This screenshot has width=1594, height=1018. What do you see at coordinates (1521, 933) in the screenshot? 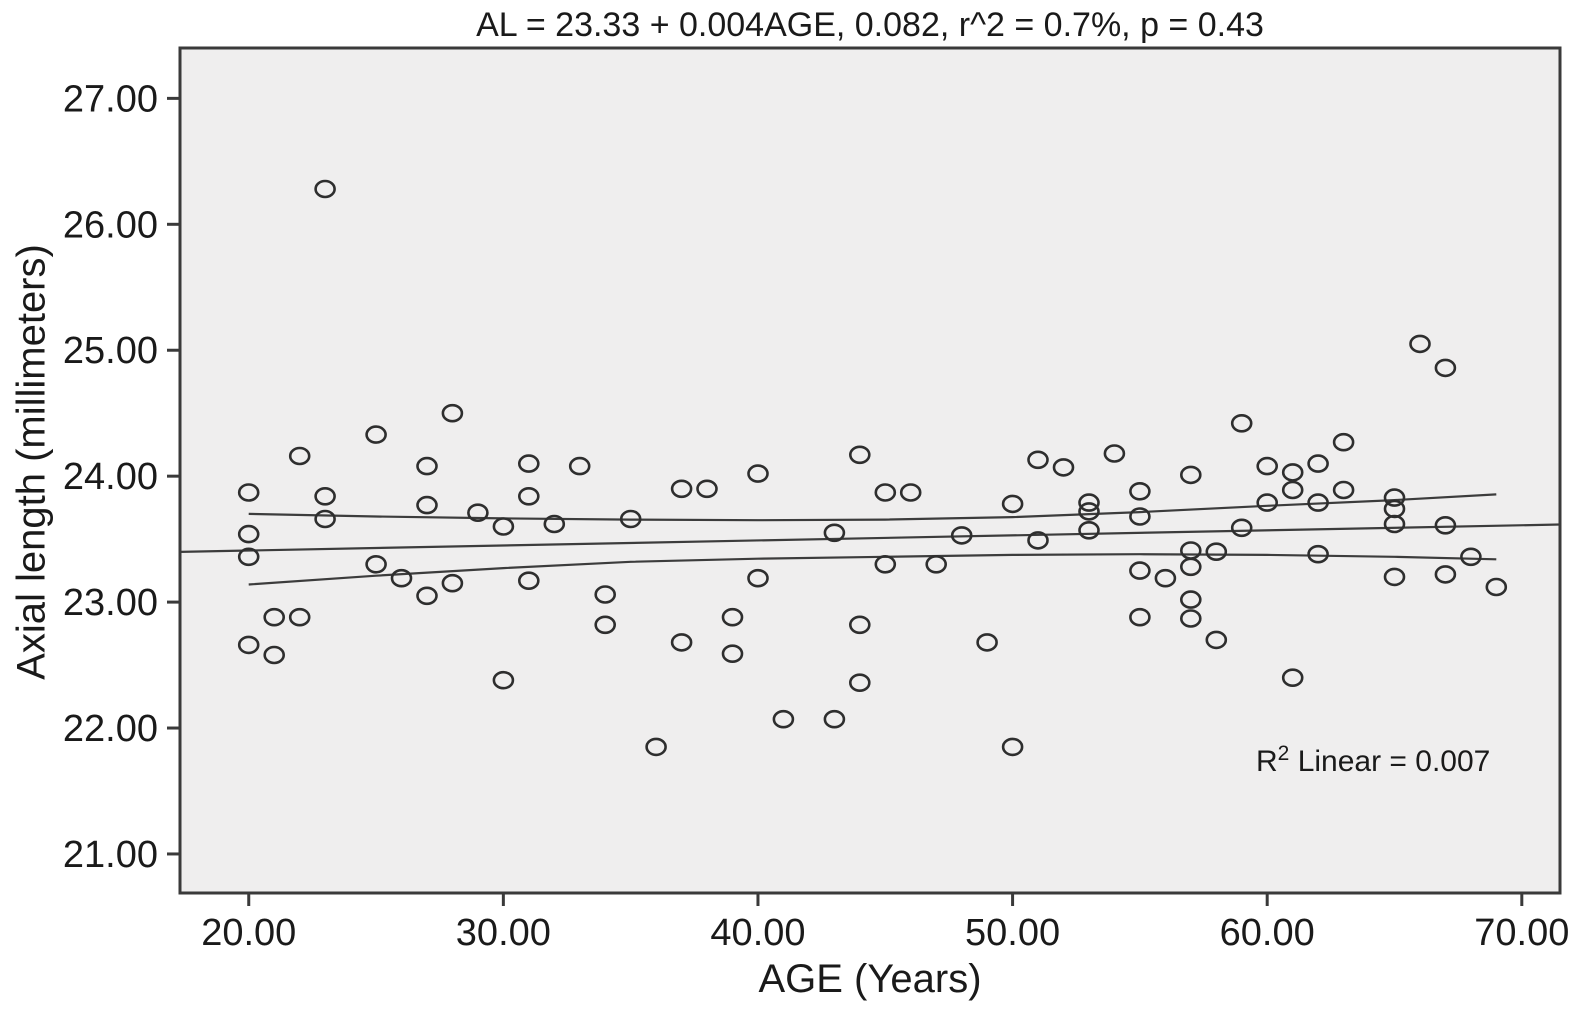
I see `x-tick-label: 70.00` at bounding box center [1521, 933].